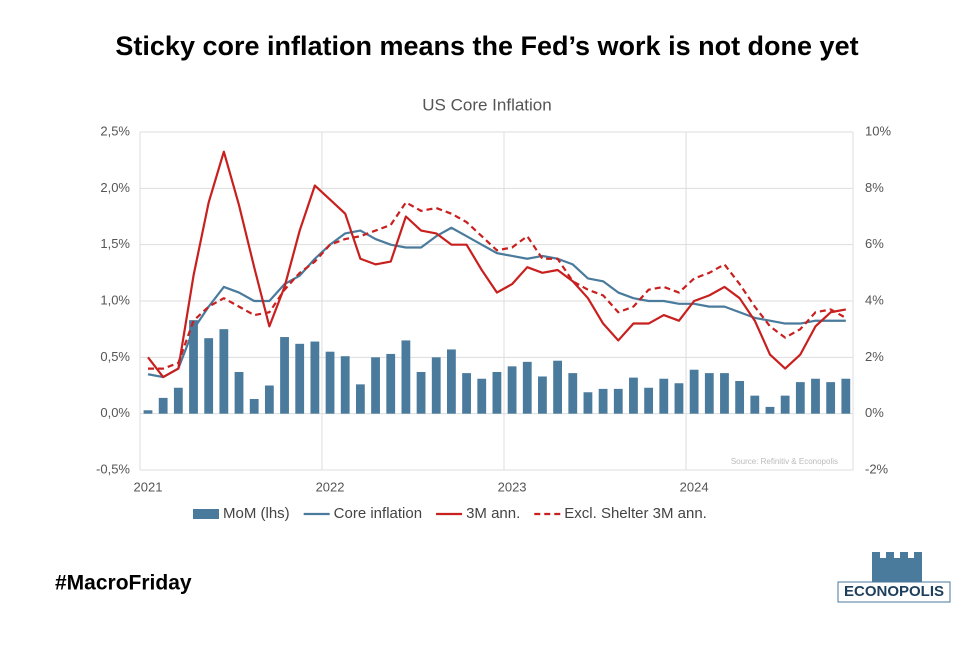 The height and width of the screenshot is (650, 975). What do you see at coordinates (115, 356) in the screenshot?
I see `y-tick-label: 0,5%` at bounding box center [115, 356].